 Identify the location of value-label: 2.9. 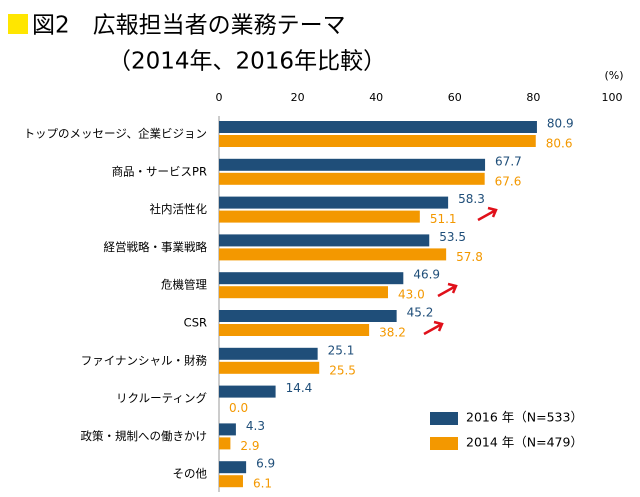
(249, 446).